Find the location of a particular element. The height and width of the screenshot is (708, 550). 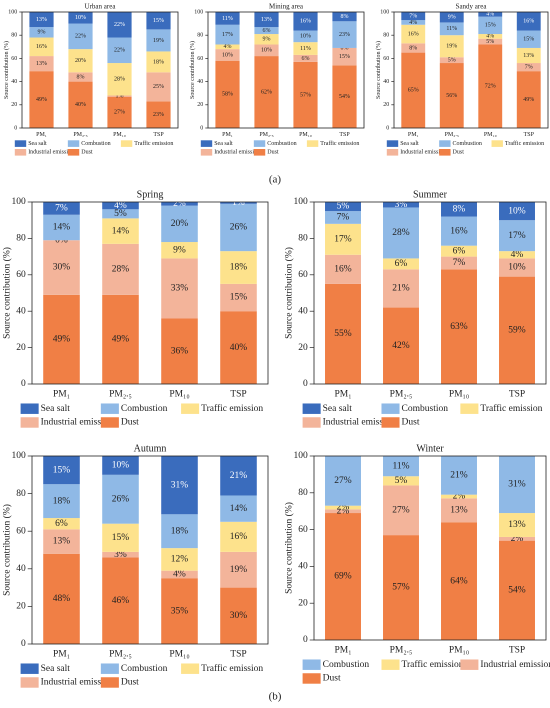

data-label: 7% is located at coordinates (529, 67).